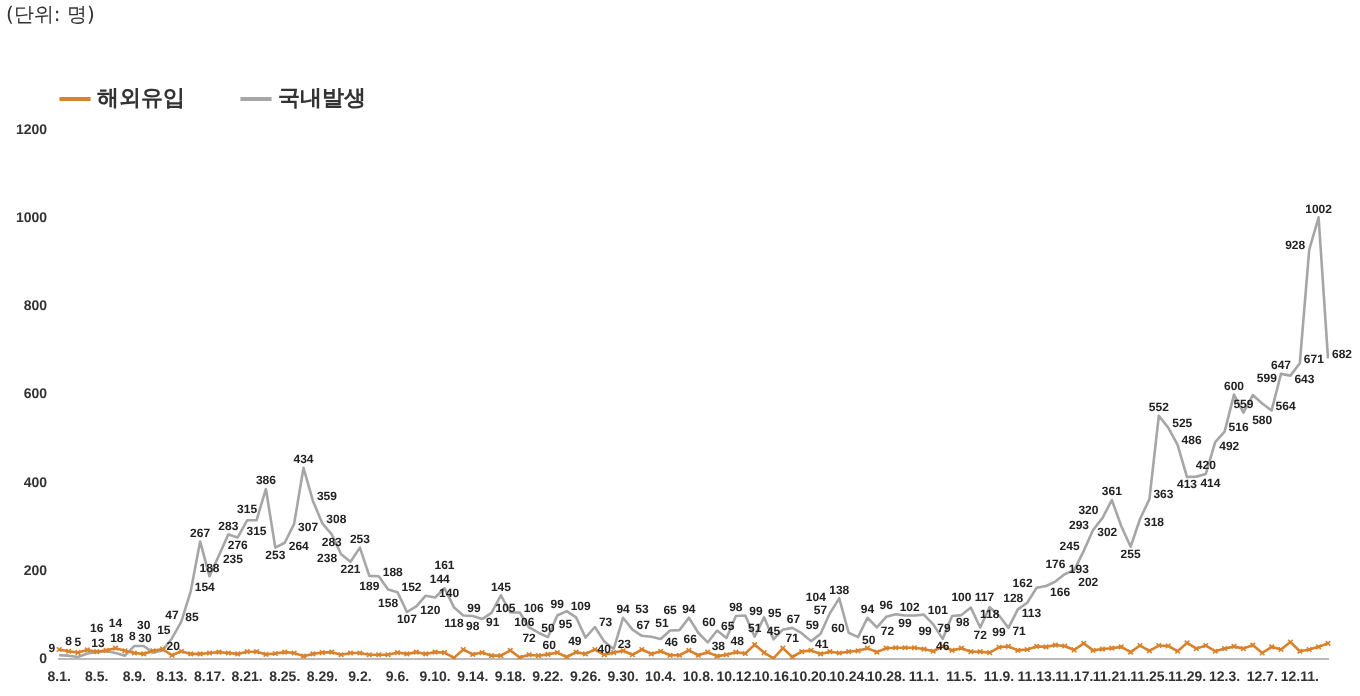 The width and height of the screenshot is (1360, 696). What do you see at coordinates (322, 97) in the screenshot?
I see `legend-label: 국내발생` at bounding box center [322, 97].